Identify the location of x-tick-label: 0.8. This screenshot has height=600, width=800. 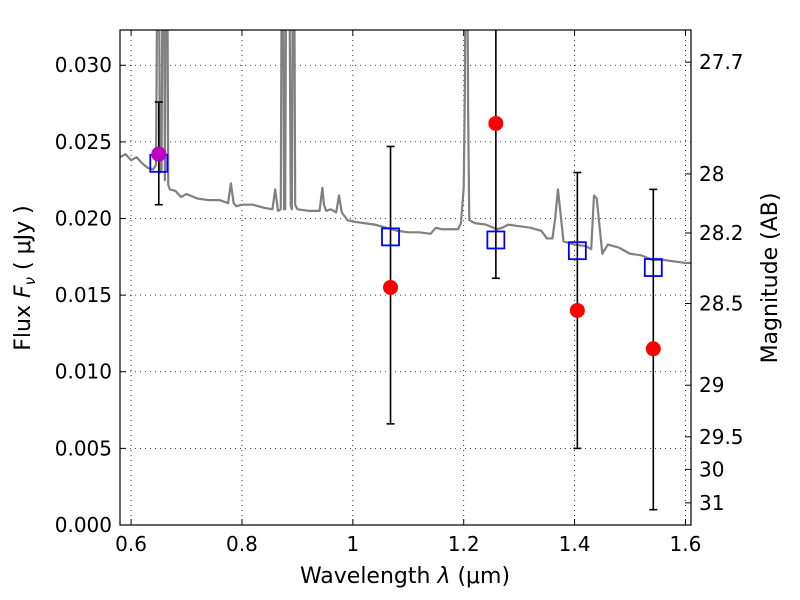
(242, 544).